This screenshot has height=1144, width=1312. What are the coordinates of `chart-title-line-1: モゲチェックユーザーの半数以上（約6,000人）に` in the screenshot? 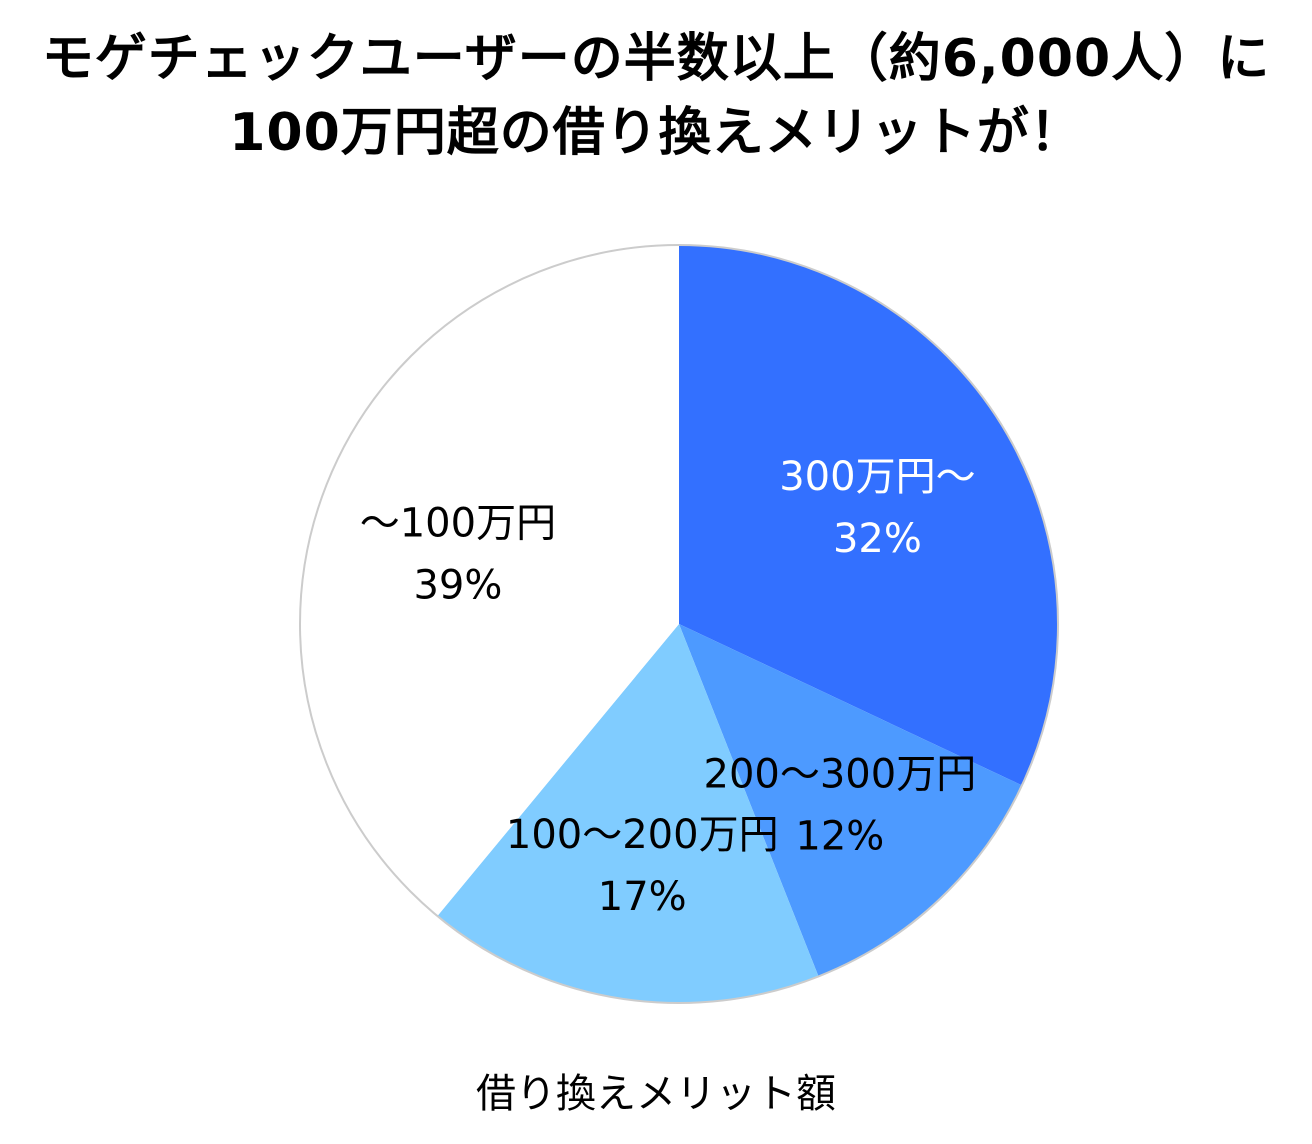 It's located at (656, 59).